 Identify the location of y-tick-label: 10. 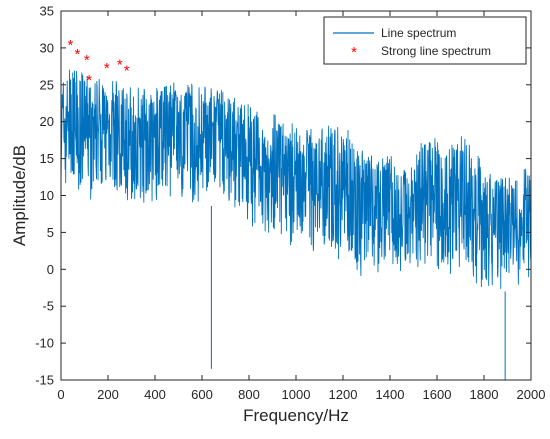
(47, 195).